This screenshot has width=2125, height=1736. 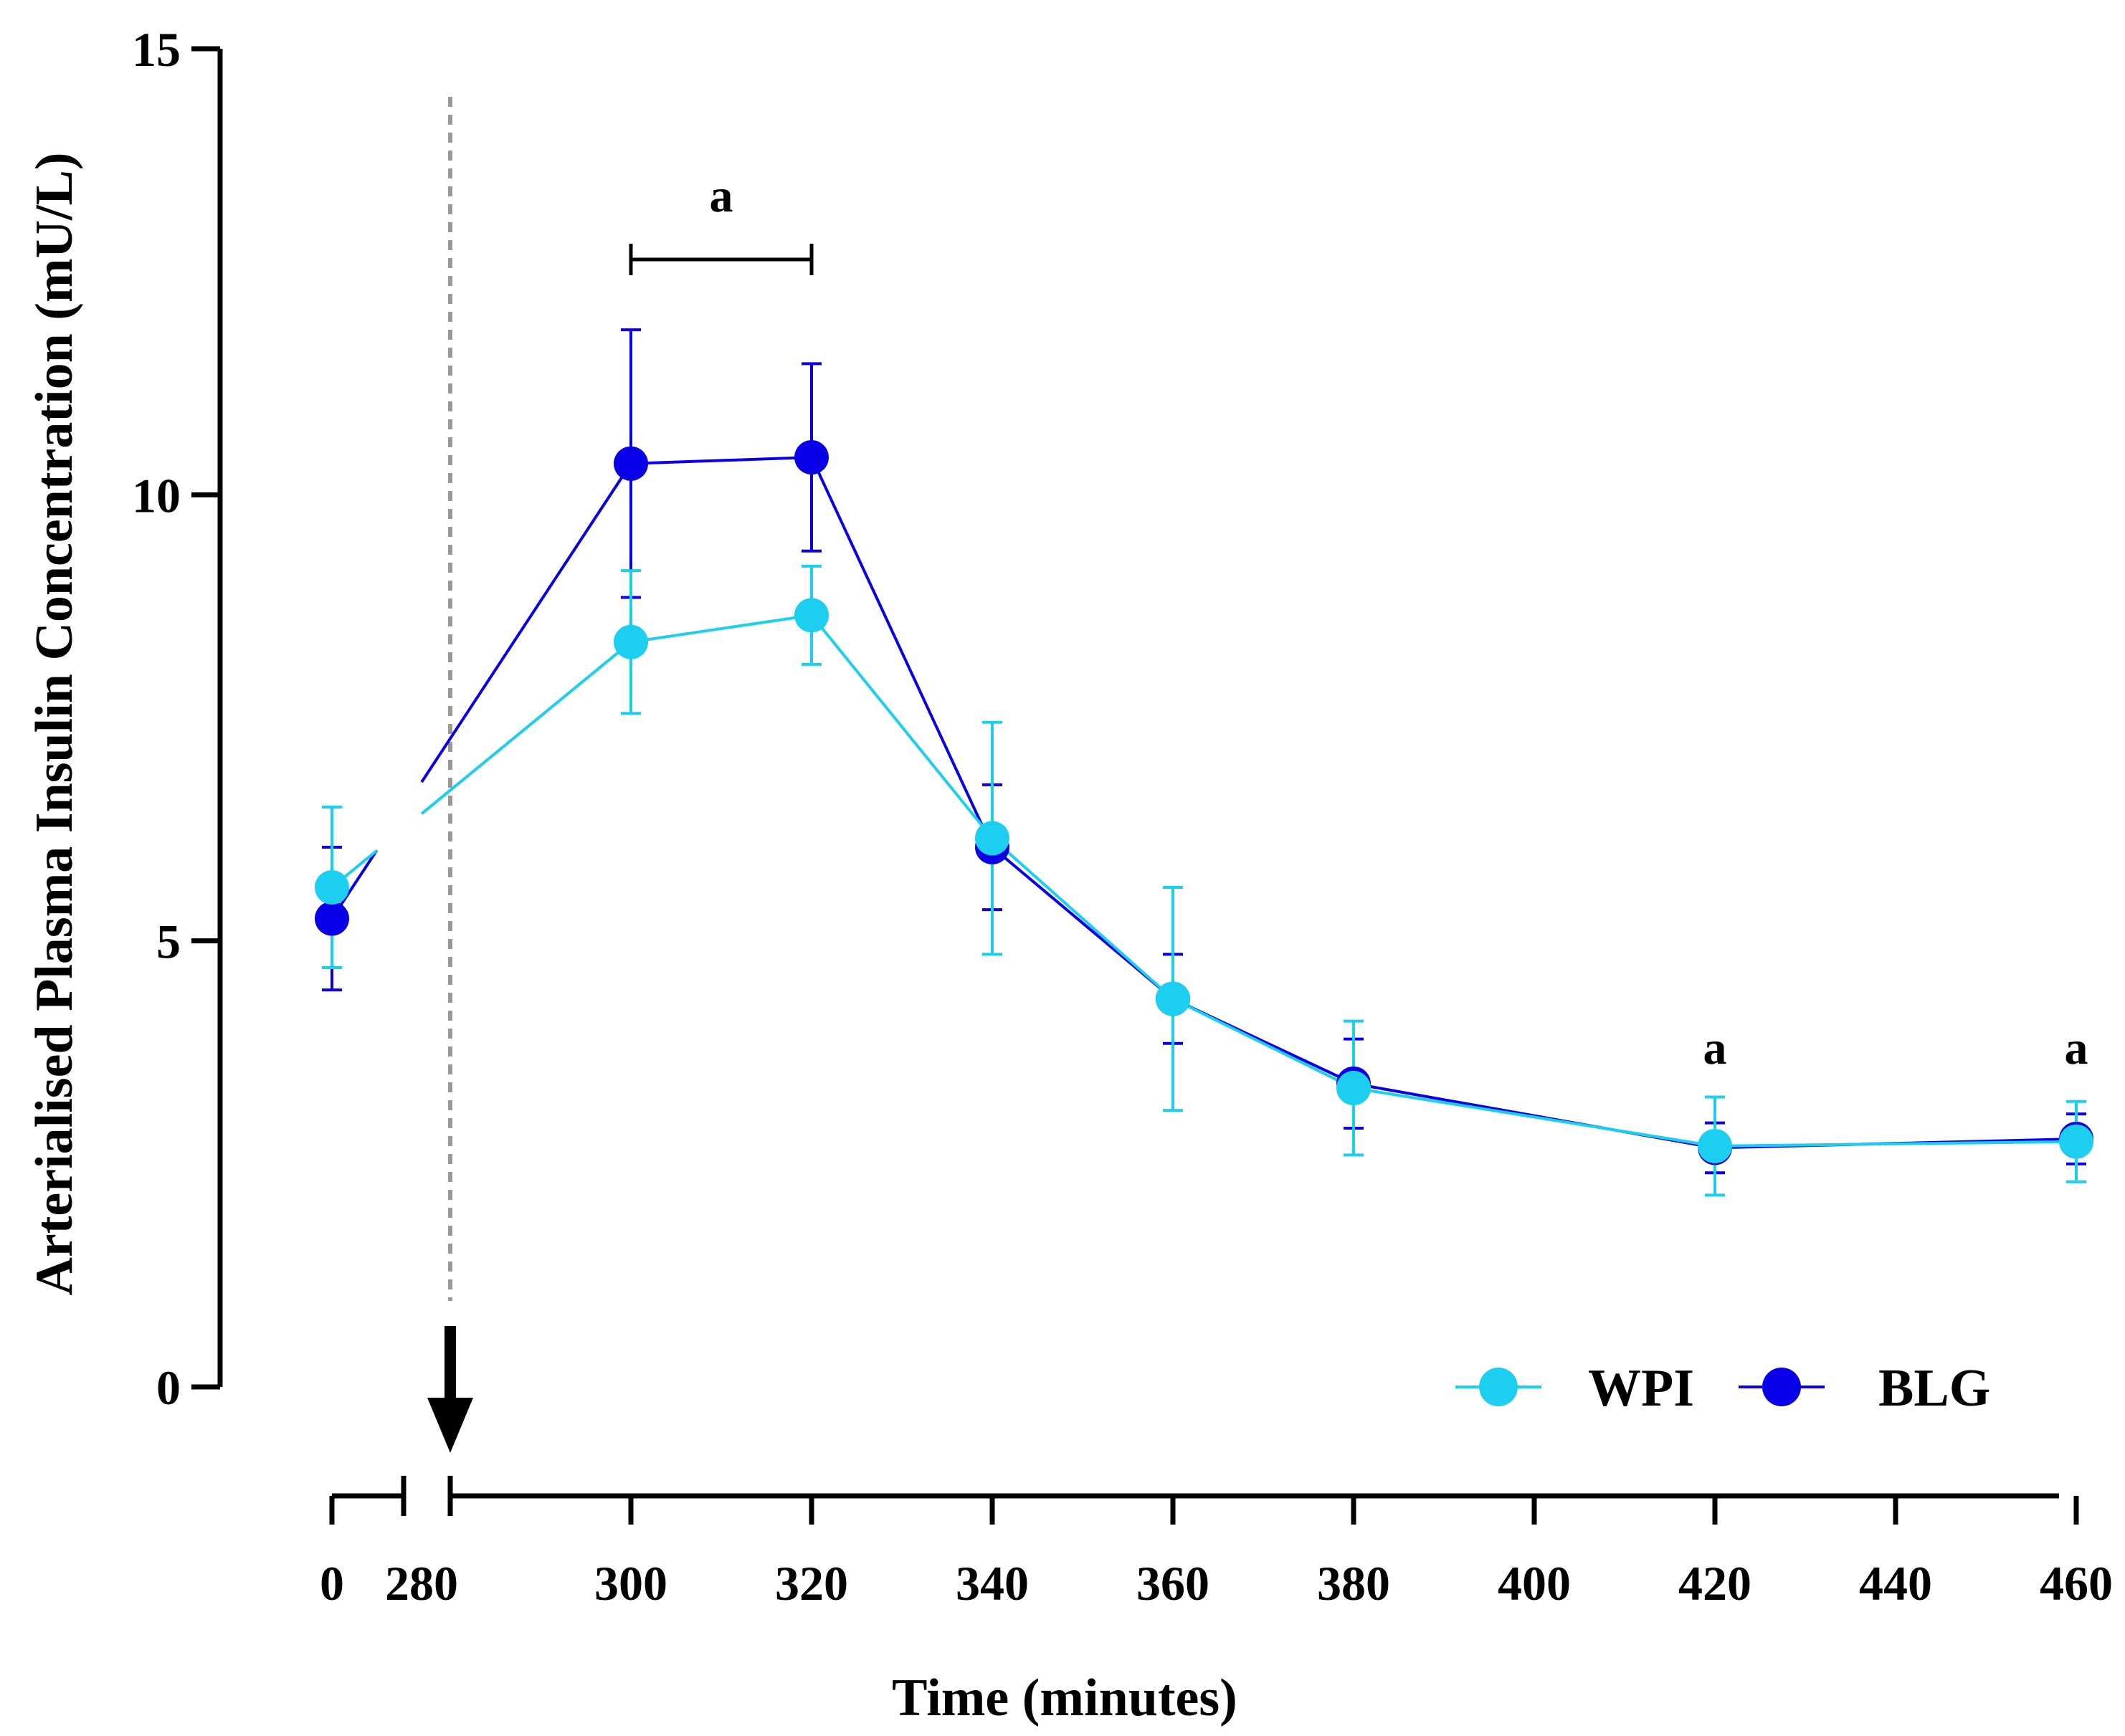 What do you see at coordinates (1934, 1388) in the screenshot?
I see `legend-label-blg: BLG` at bounding box center [1934, 1388].